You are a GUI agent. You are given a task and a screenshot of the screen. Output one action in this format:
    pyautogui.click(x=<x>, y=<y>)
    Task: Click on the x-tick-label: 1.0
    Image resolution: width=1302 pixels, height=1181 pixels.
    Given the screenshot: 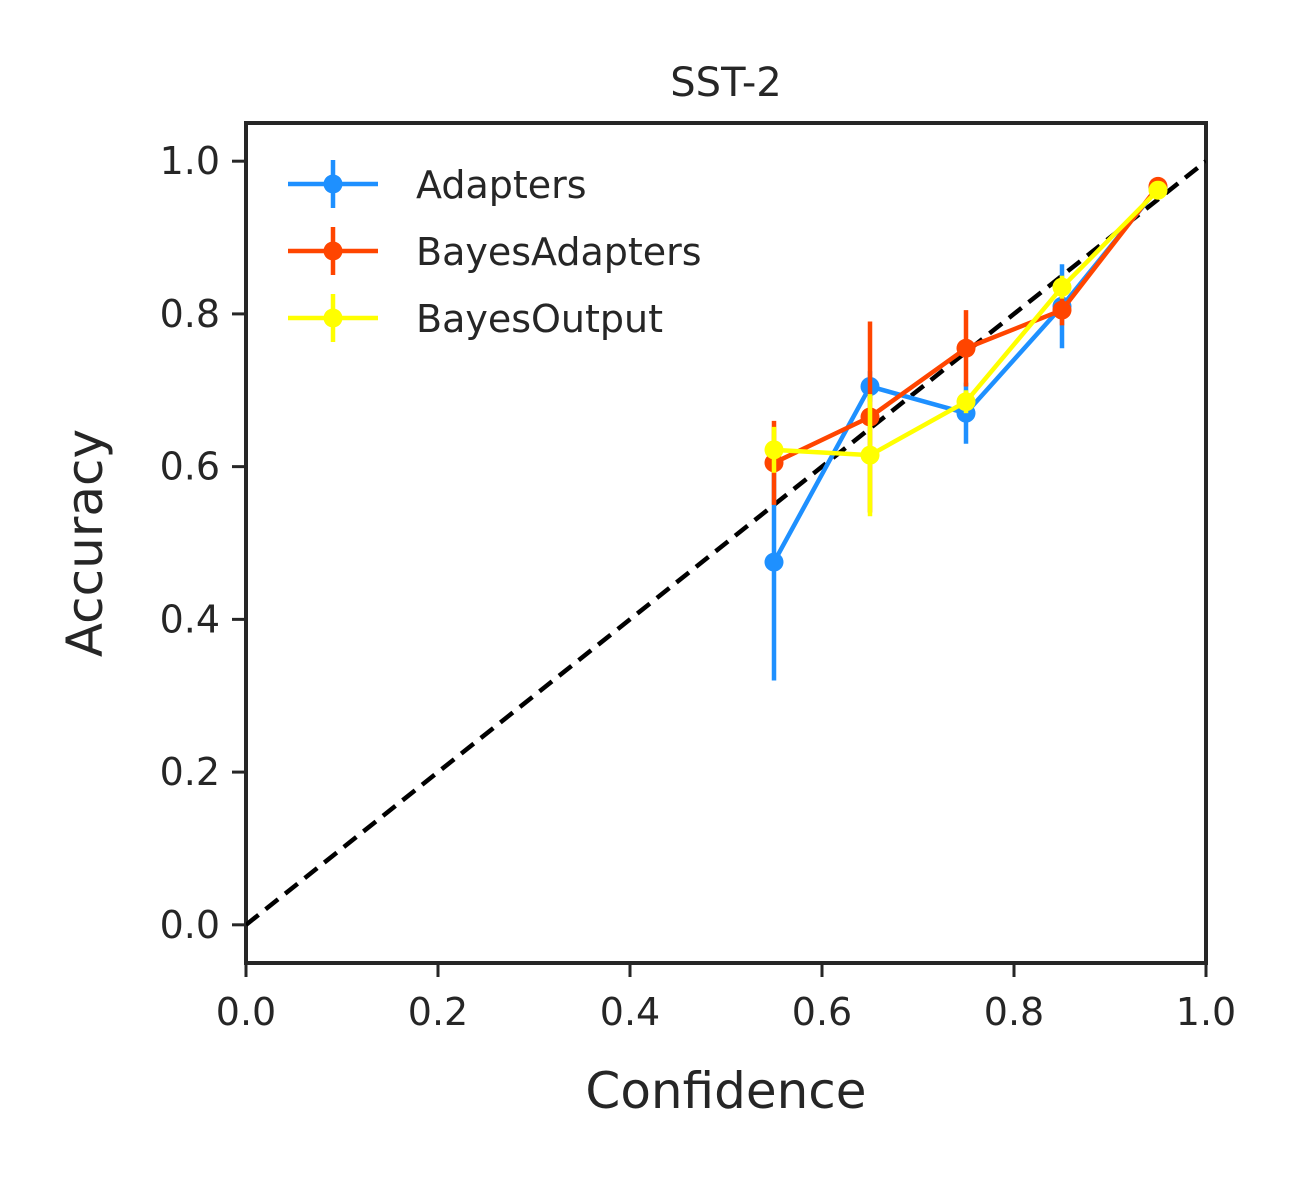 What is the action you would take?
    pyautogui.click(x=1206, y=1012)
    